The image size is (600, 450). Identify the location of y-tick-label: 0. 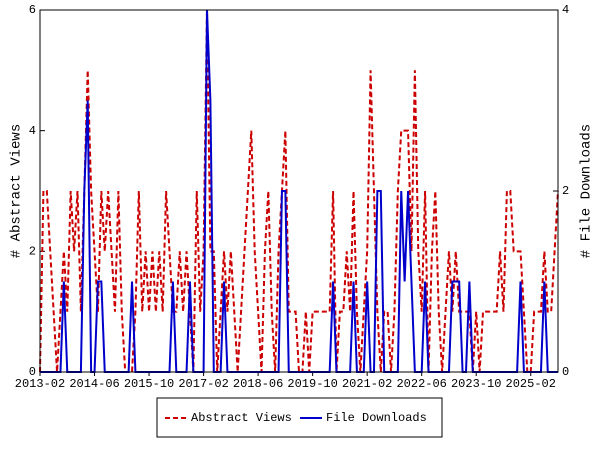
(32, 372).